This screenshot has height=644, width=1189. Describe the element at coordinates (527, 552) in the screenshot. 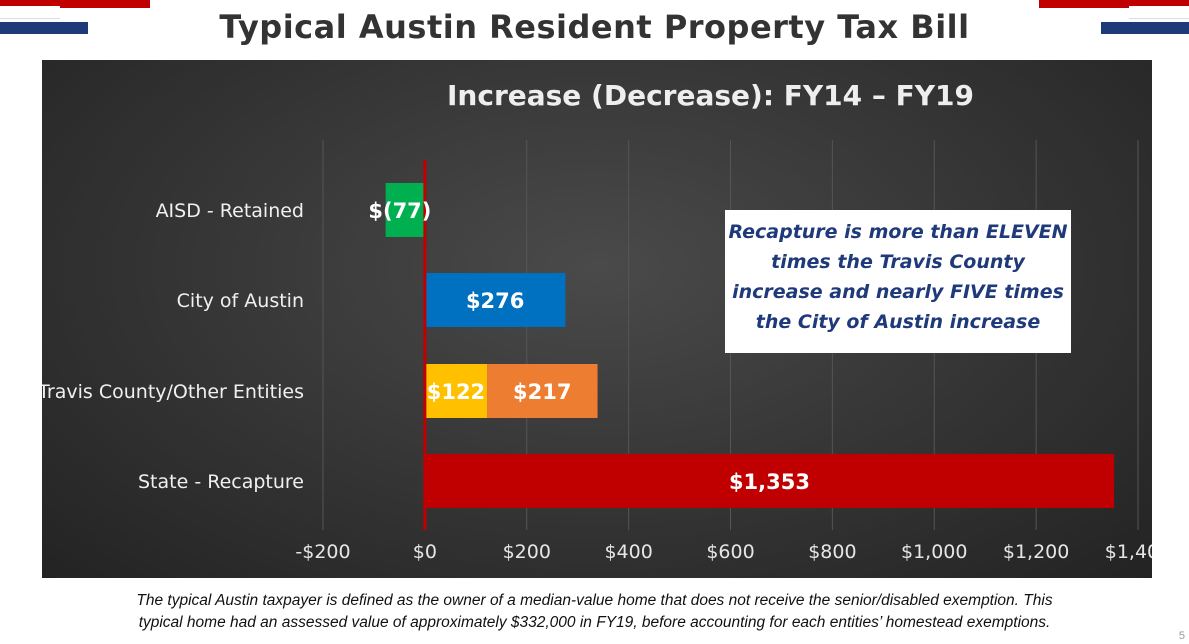

I see `x-tick-label: $200` at that location.